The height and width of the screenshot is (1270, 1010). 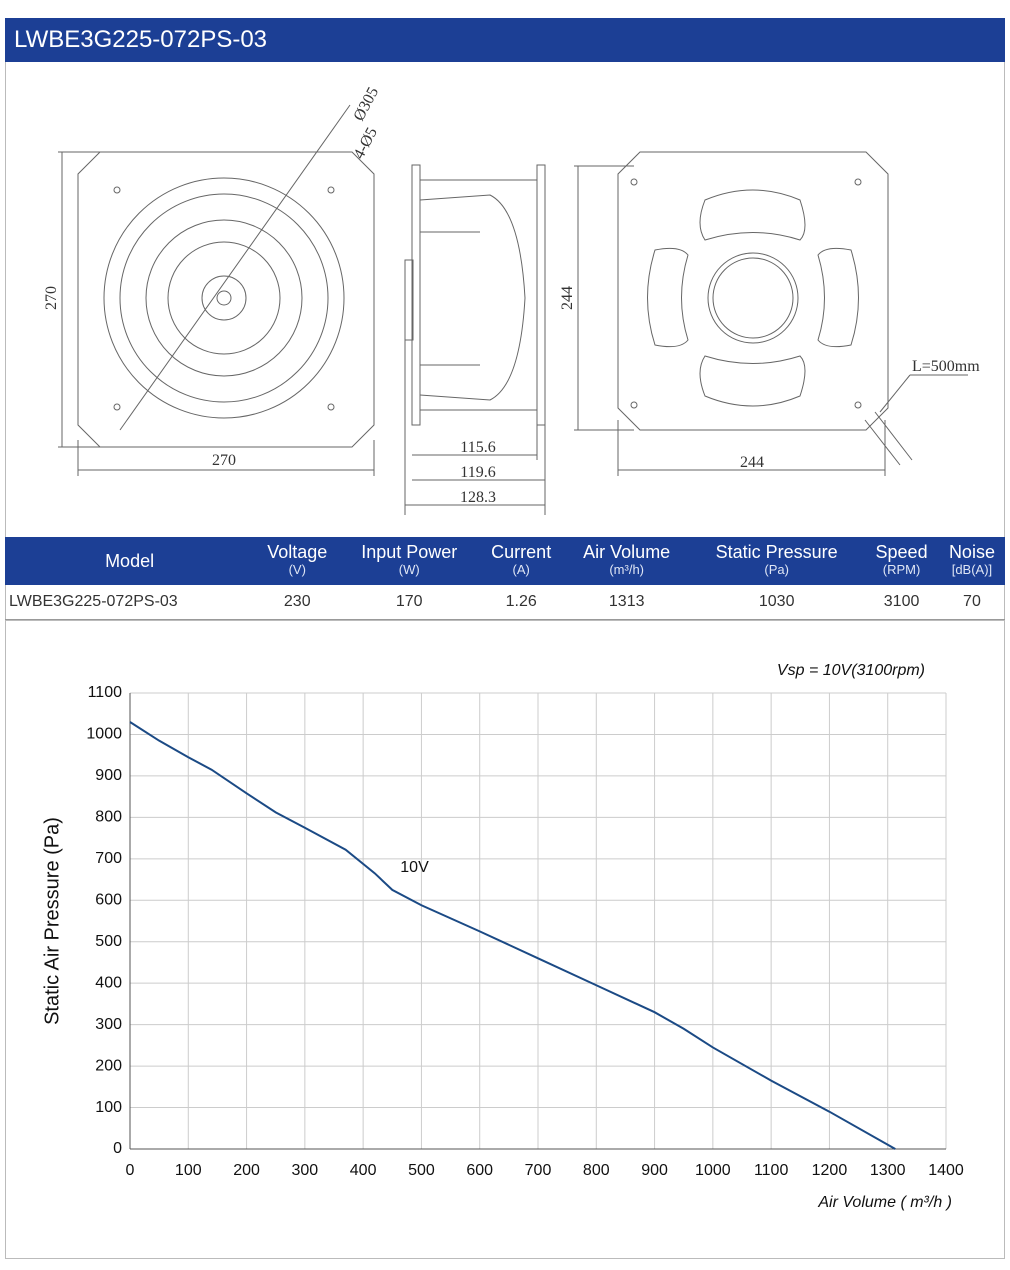 I want to click on column-name: Static Pressure, so click(x=776, y=552).